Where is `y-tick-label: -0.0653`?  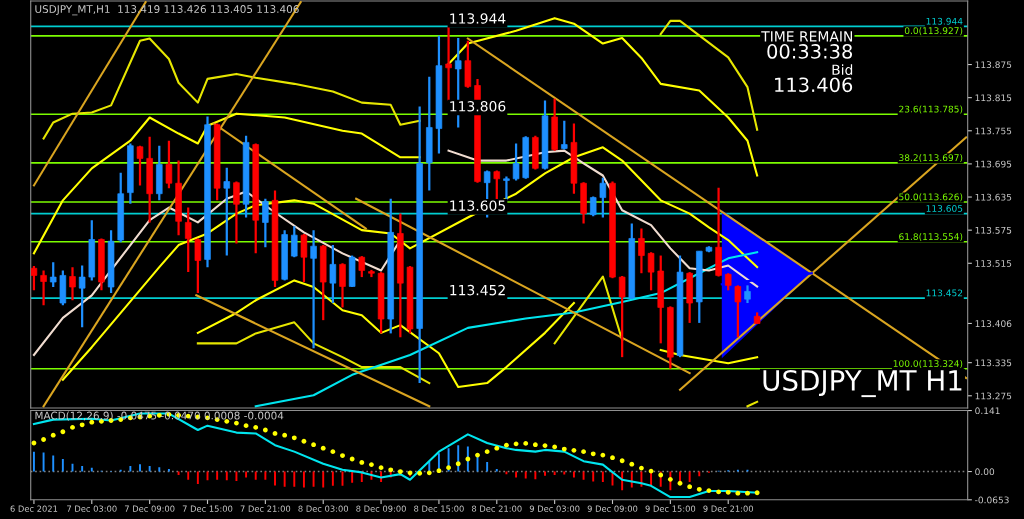
y-tick-label: -0.0653 is located at coordinates (992, 500).